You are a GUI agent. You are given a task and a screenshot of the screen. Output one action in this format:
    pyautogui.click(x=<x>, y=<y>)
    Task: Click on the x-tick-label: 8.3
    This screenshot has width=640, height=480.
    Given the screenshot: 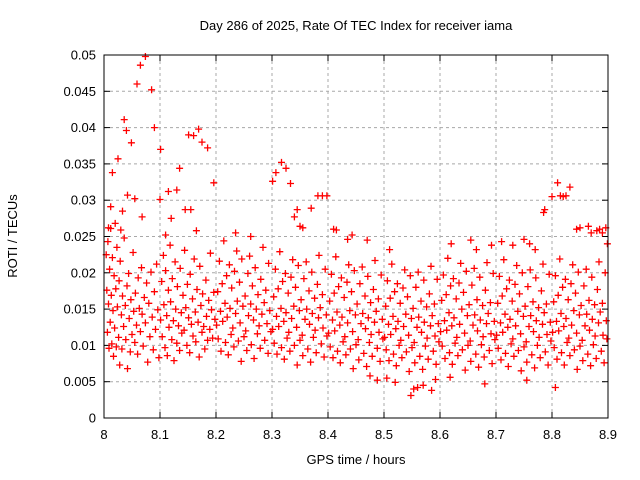 What is the action you would take?
    pyautogui.click(x=272, y=434)
    